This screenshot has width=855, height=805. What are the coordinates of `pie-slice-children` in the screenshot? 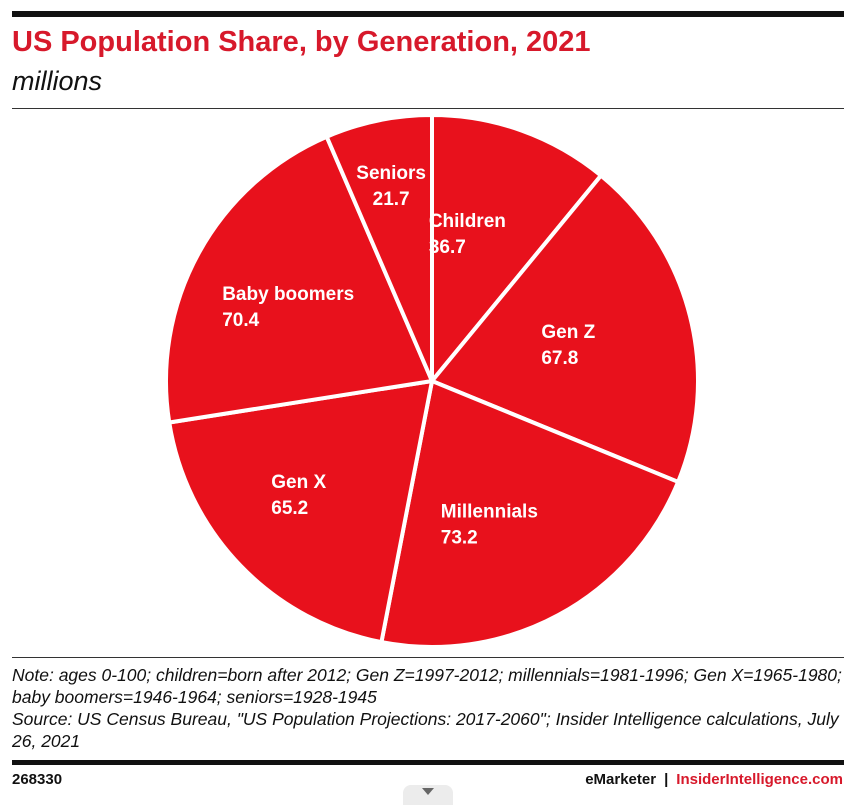 It's located at (516, 248).